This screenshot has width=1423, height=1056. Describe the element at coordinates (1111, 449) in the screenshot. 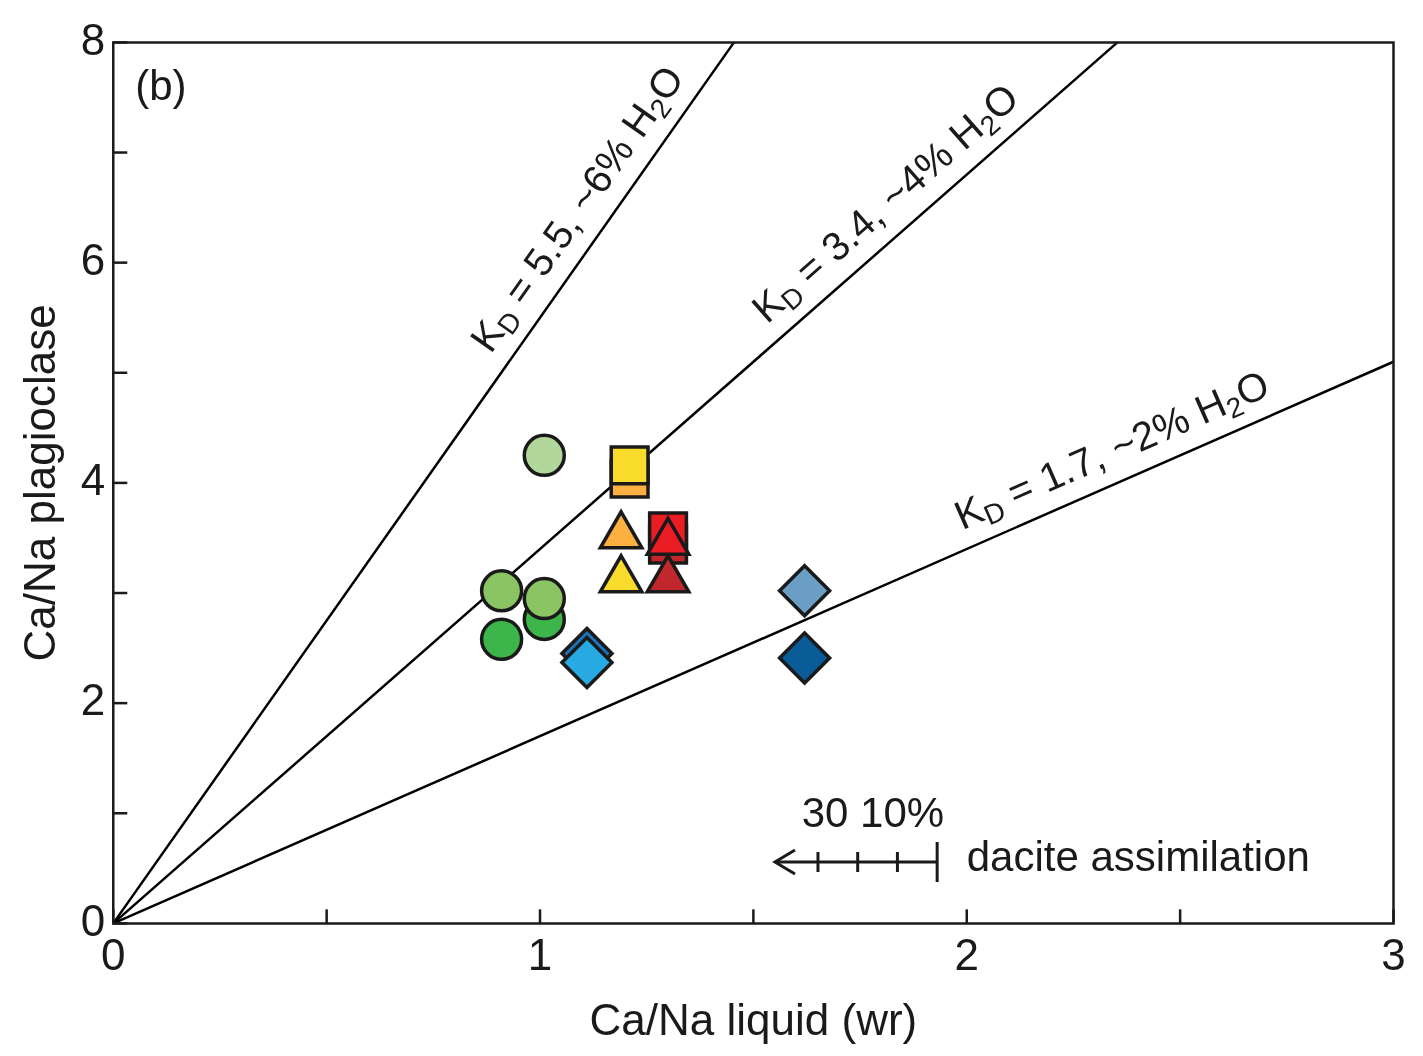

I see `text: KD = 1.7, ~2% H2O` at that location.